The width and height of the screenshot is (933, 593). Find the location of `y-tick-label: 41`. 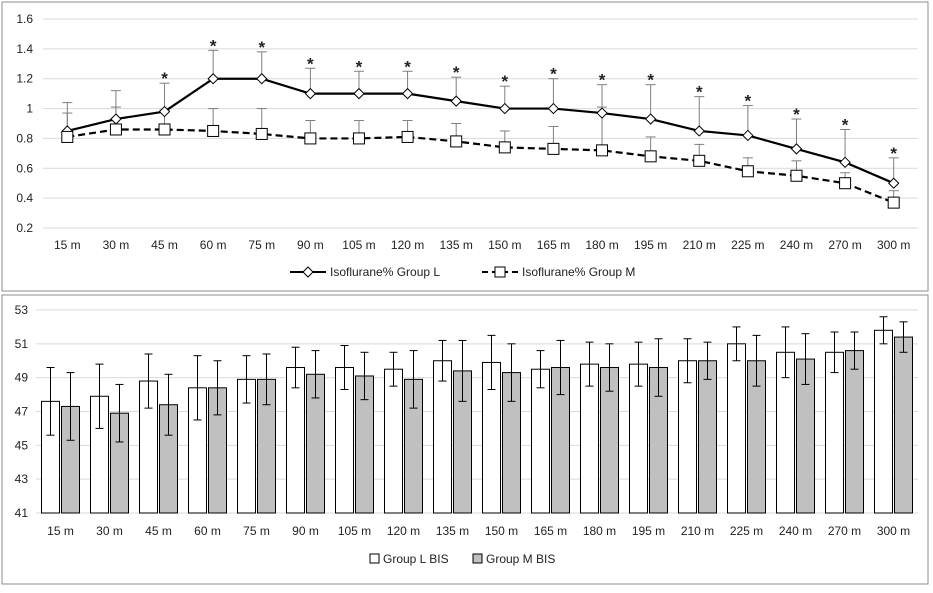

y-tick-label: 41 is located at coordinates (22, 513).